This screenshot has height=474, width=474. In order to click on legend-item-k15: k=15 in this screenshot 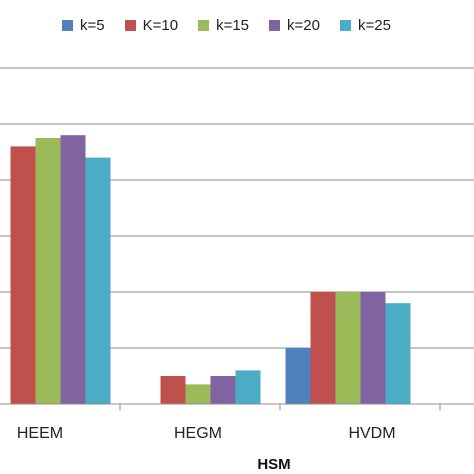, I will do `click(223, 25)`.